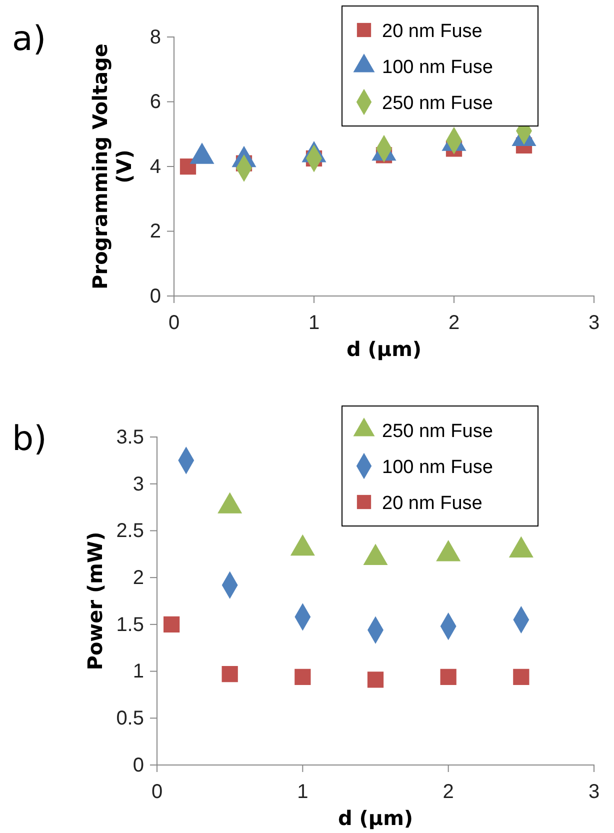 The width and height of the screenshot is (614, 833). What do you see at coordinates (155, 167) in the screenshot?
I see `y-tick-label: 4` at bounding box center [155, 167].